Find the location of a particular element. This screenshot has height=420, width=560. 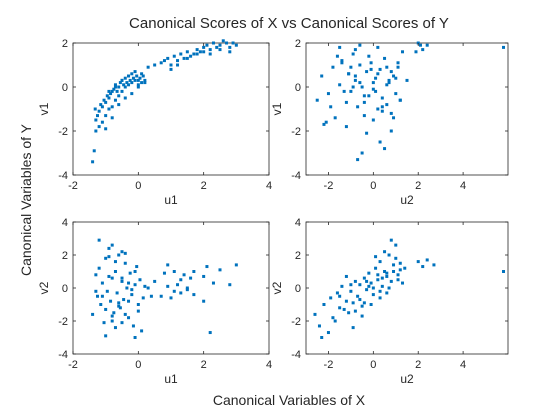

x-axis-label: u2 is located at coordinates (407, 379).